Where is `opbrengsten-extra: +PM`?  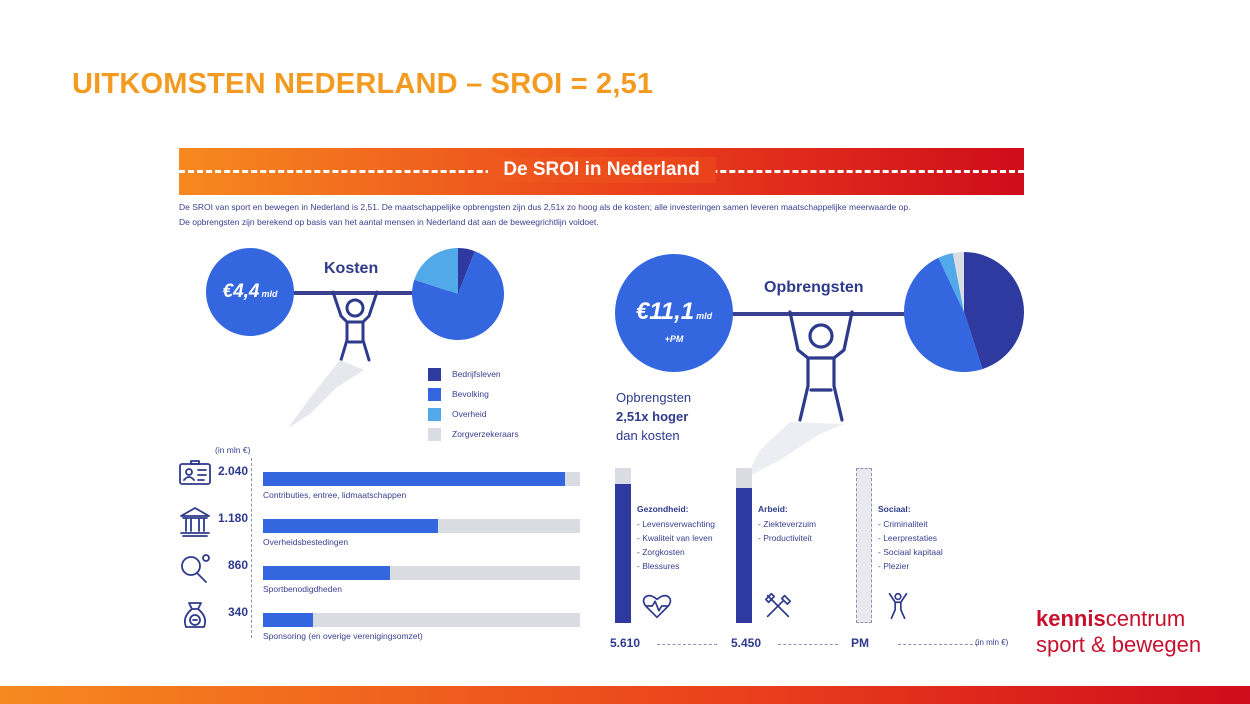
opbrengsten-extra: +PM is located at coordinates (674, 339).